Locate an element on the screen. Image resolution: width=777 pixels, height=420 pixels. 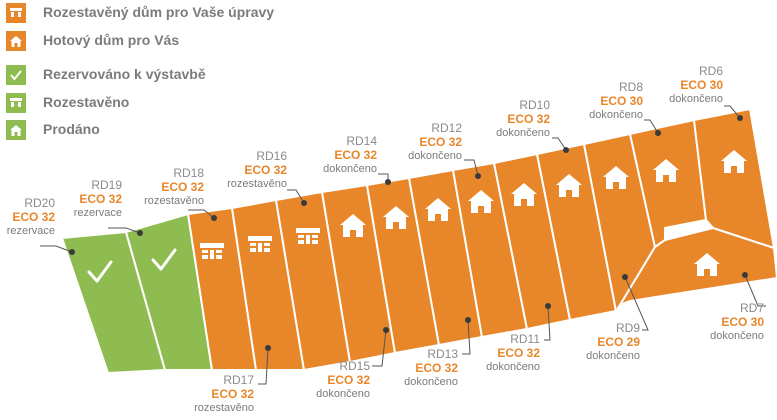
lot-shape is located at coordinates (734, 178).